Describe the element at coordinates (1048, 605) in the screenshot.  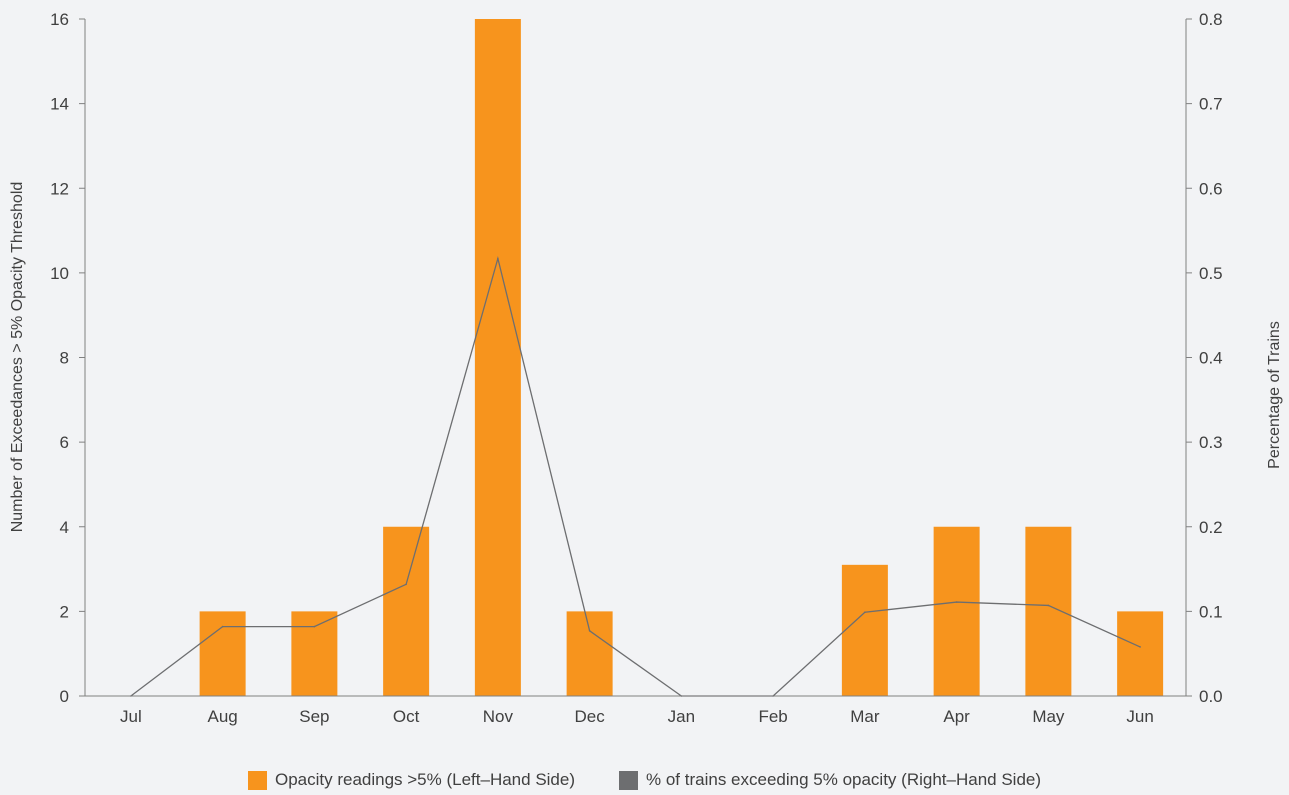
I see `line-point-may` at that location.